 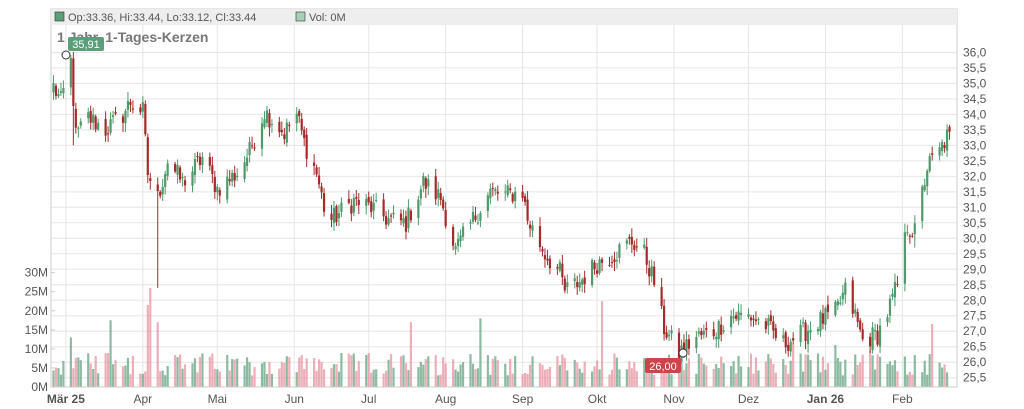 What do you see at coordinates (86, 45) in the screenshot?
I see `high-flag-label: 35,91` at bounding box center [86, 45].